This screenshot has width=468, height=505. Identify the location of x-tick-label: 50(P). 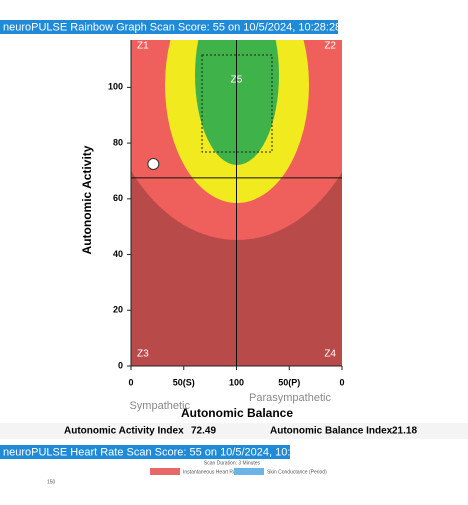
(289, 382).